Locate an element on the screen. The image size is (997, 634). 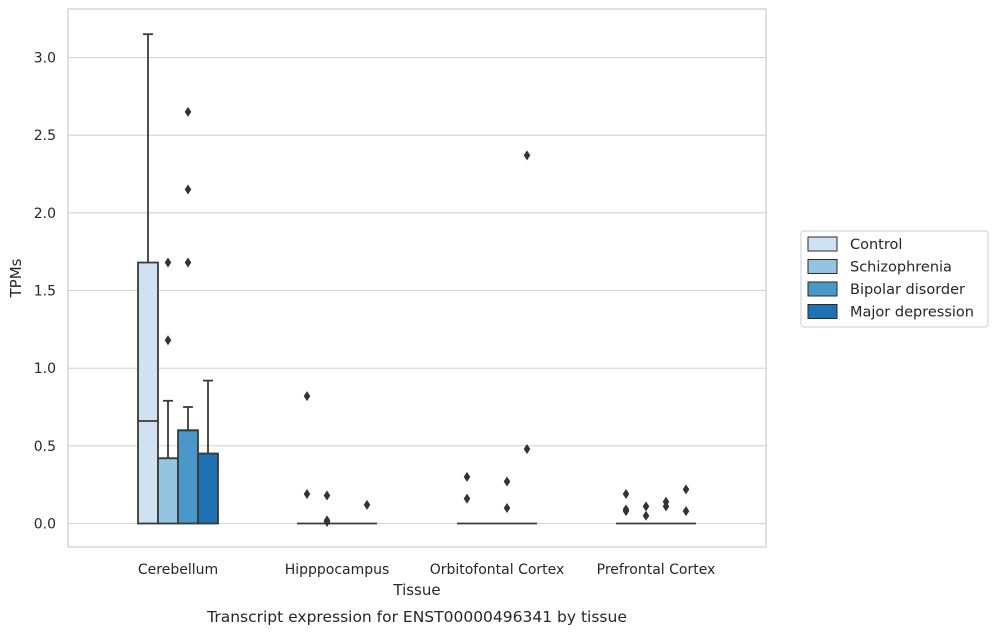
x-tick-label: Cerebellum is located at coordinates (178, 570).